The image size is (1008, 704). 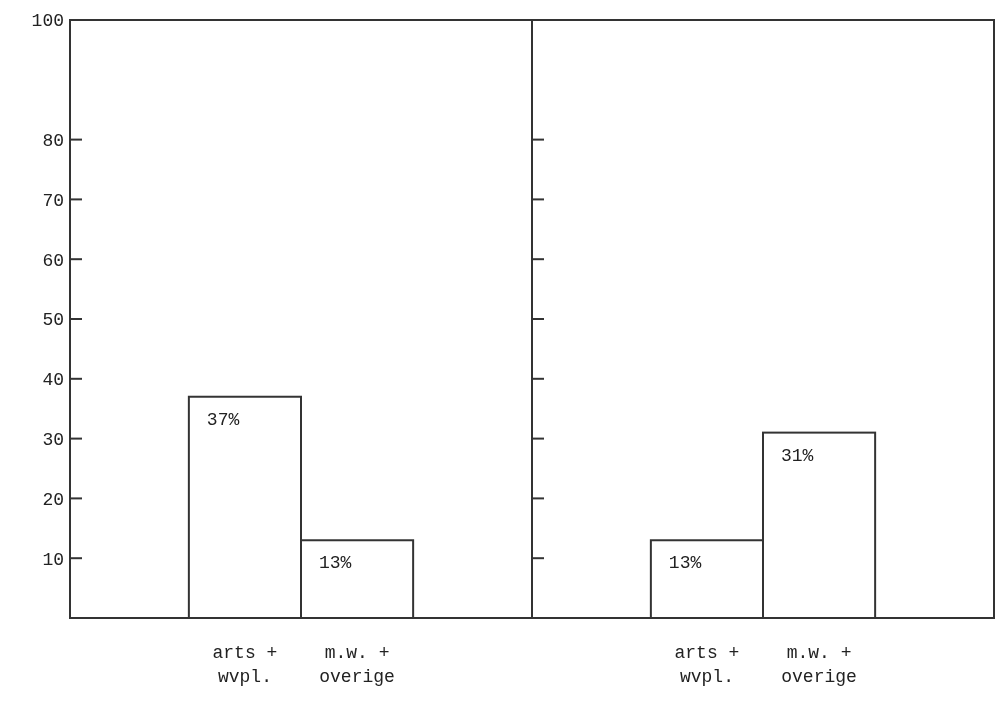 I want to click on y-tick-label: 20, so click(x=53, y=499).